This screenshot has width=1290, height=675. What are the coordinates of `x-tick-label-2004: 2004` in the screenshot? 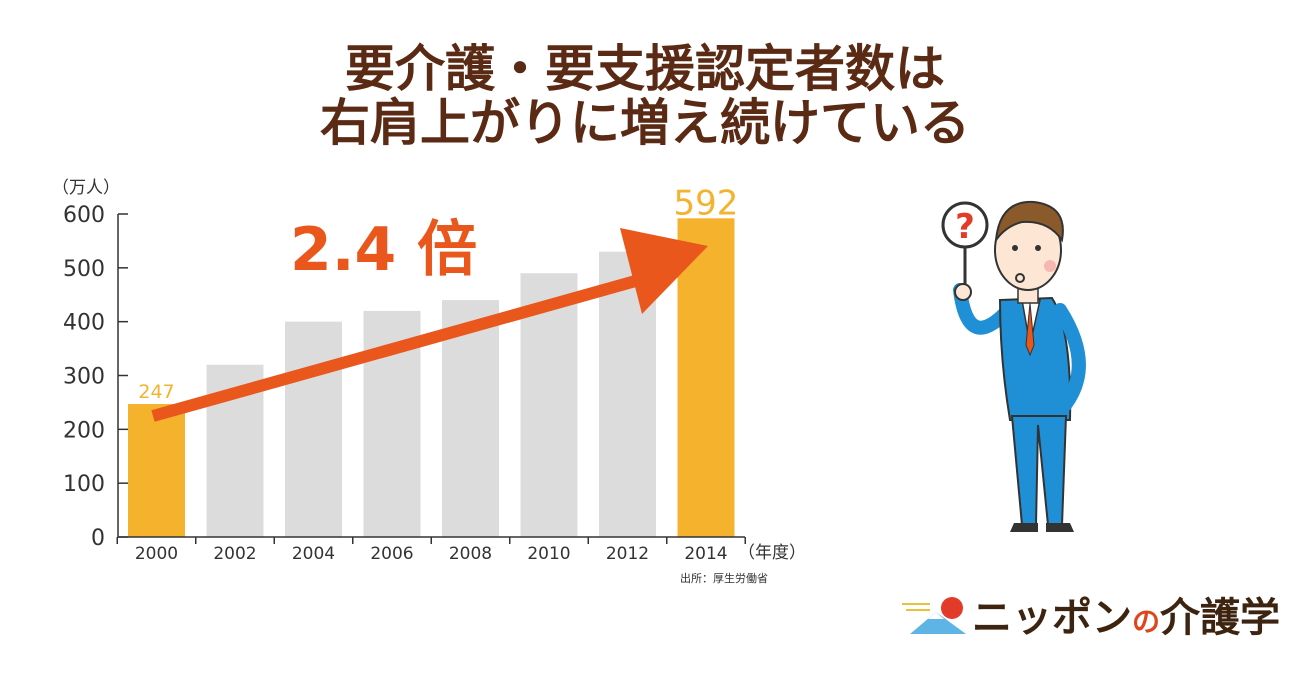 It's located at (313, 554).